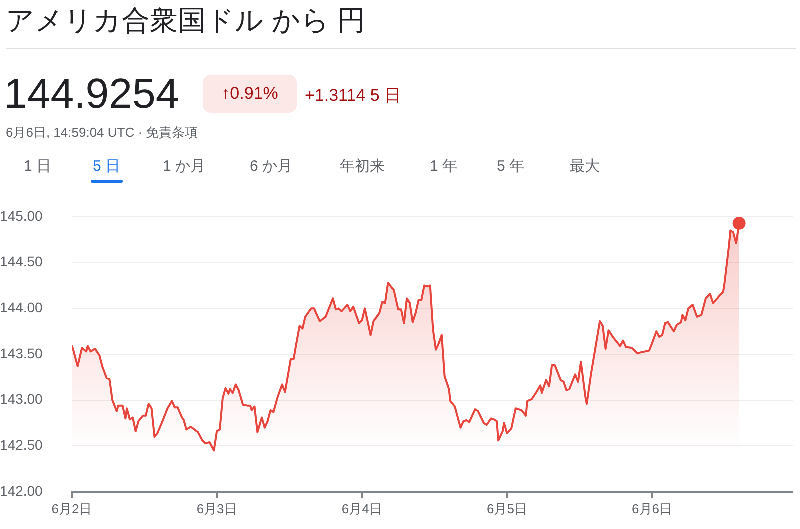 The height and width of the screenshot is (529, 800). Describe the element at coordinates (271, 166) in the screenshot. I see `text: 6 か月` at that location.